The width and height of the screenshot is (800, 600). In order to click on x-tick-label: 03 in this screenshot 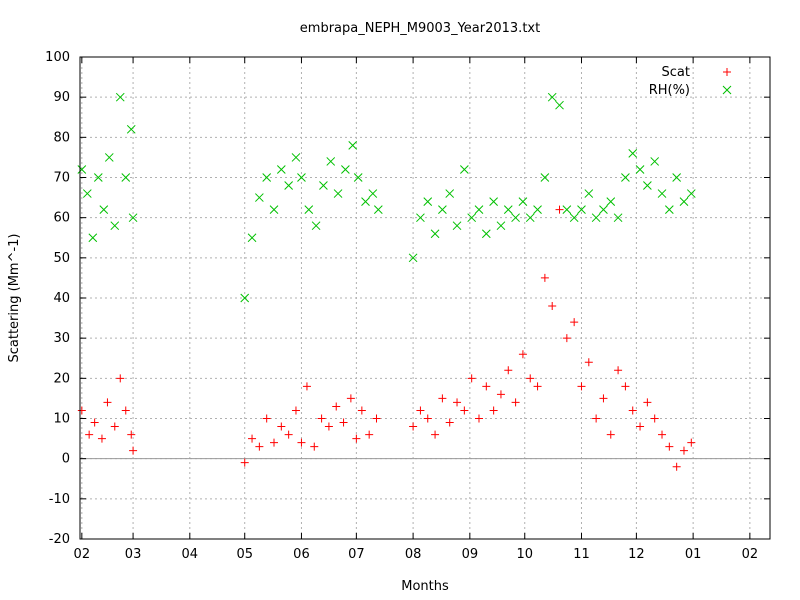, I will do `click(133, 554)`.